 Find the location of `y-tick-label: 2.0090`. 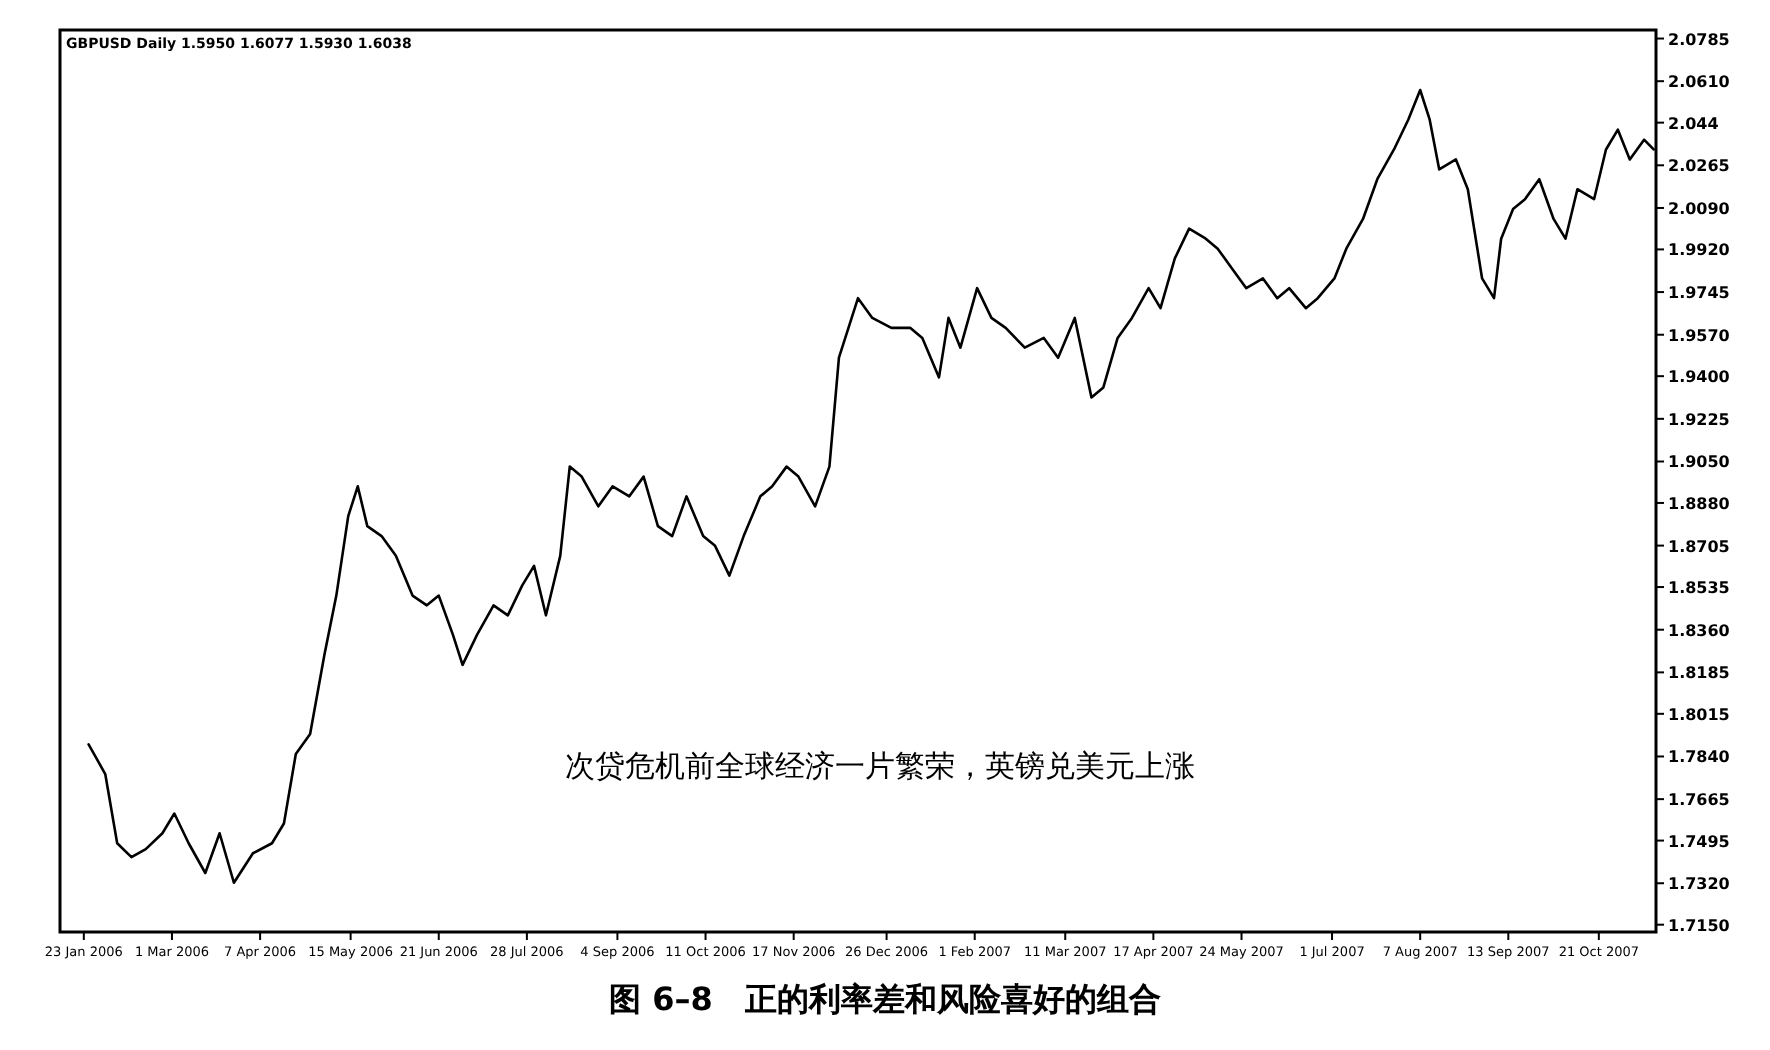

y-tick-label: 2.0090 is located at coordinates (1699, 208).